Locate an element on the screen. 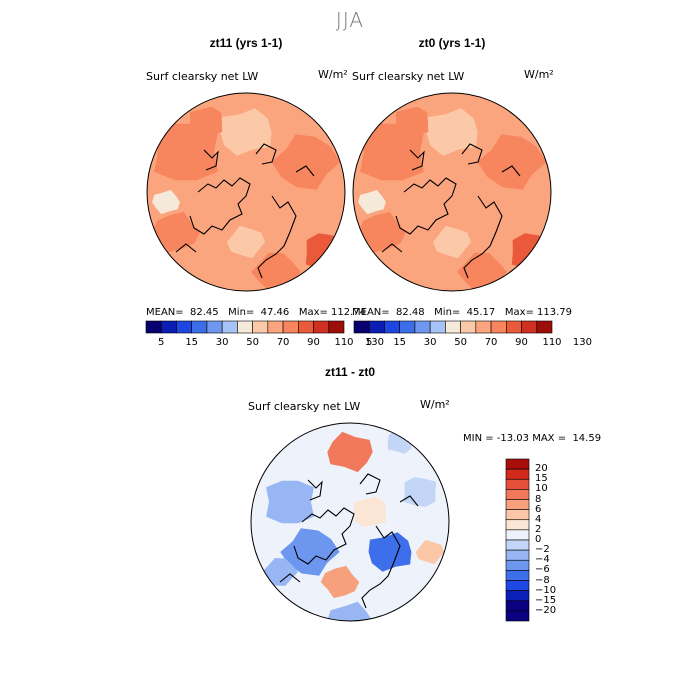  colorbar-tick-label: 90 is located at coordinates (521, 342).